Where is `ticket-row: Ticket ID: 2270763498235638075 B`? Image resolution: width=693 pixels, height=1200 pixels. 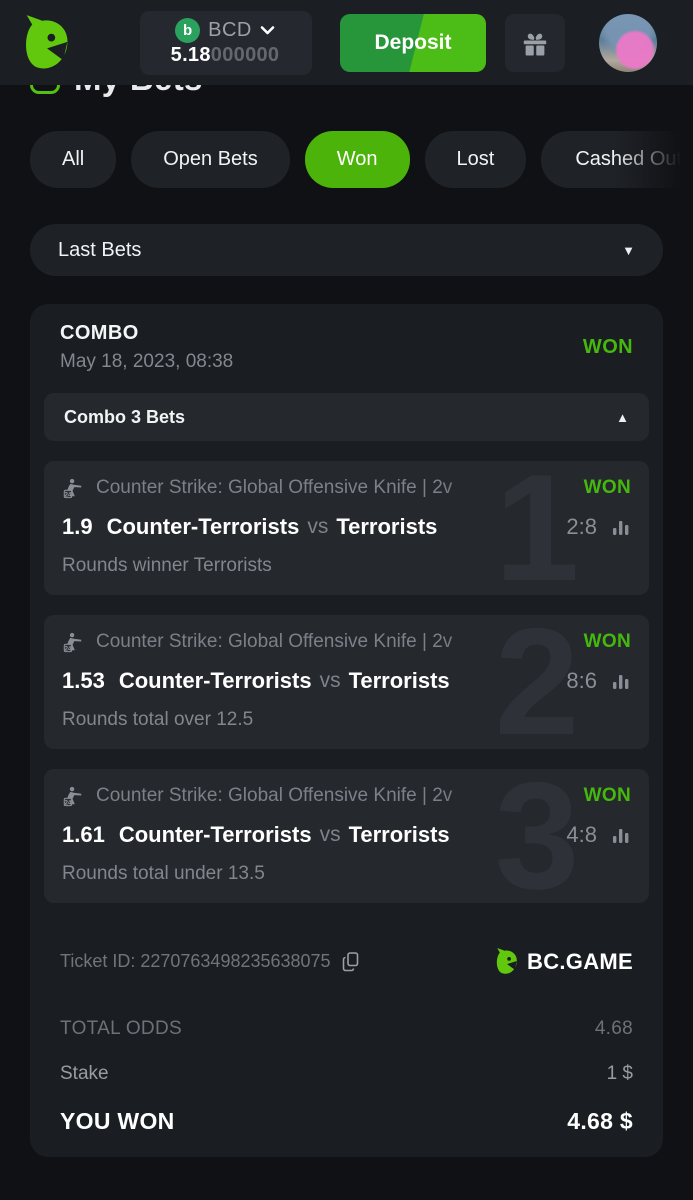
ticket-row: Ticket ID: 2270763498235638075 B is located at coordinates (346, 961).